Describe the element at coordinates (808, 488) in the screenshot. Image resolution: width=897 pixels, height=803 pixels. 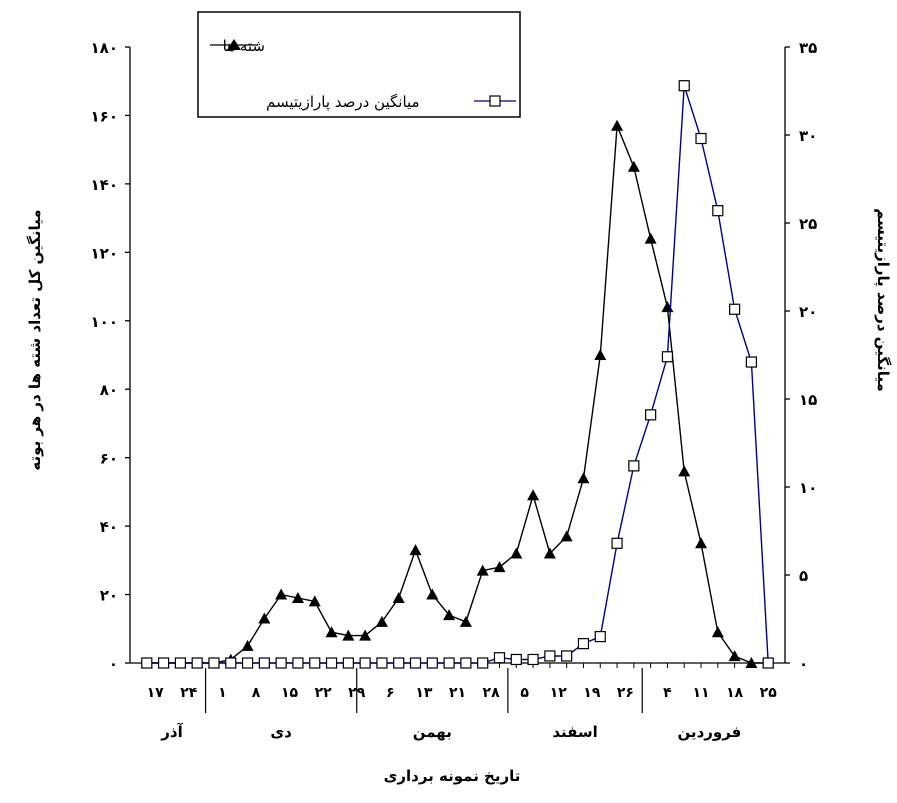
I see `right-y-tick-label: ۱۰` at that location.